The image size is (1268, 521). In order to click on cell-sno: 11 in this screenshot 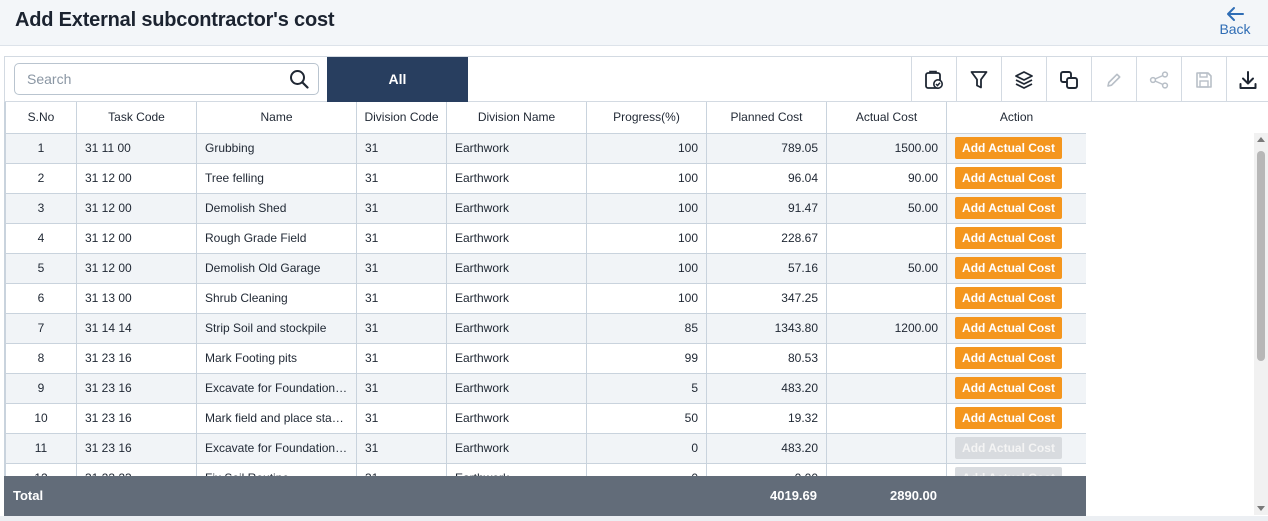, I will do `click(41, 448)`.